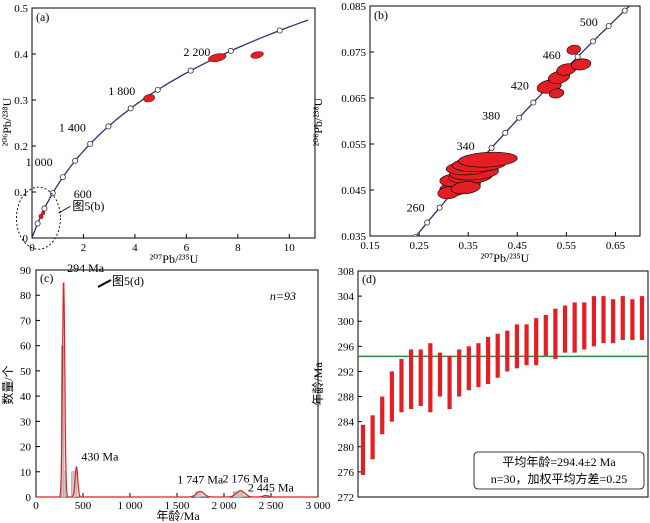 Image resolution: width=650 pixels, height=523 pixels. What do you see at coordinates (130, 506) in the screenshot?
I see `panel-c-xtick-label: 1 000` at bounding box center [130, 506].